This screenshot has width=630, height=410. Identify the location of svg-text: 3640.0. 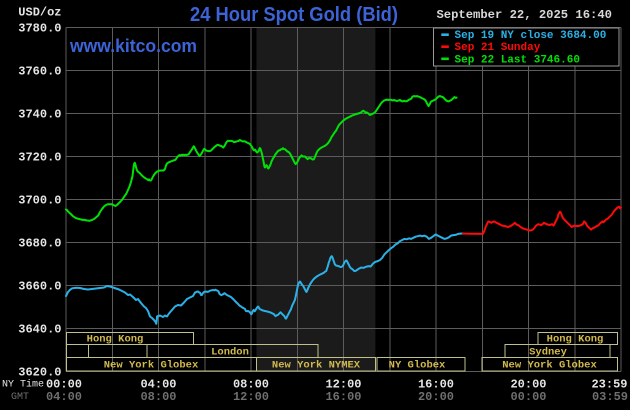
(39, 330).